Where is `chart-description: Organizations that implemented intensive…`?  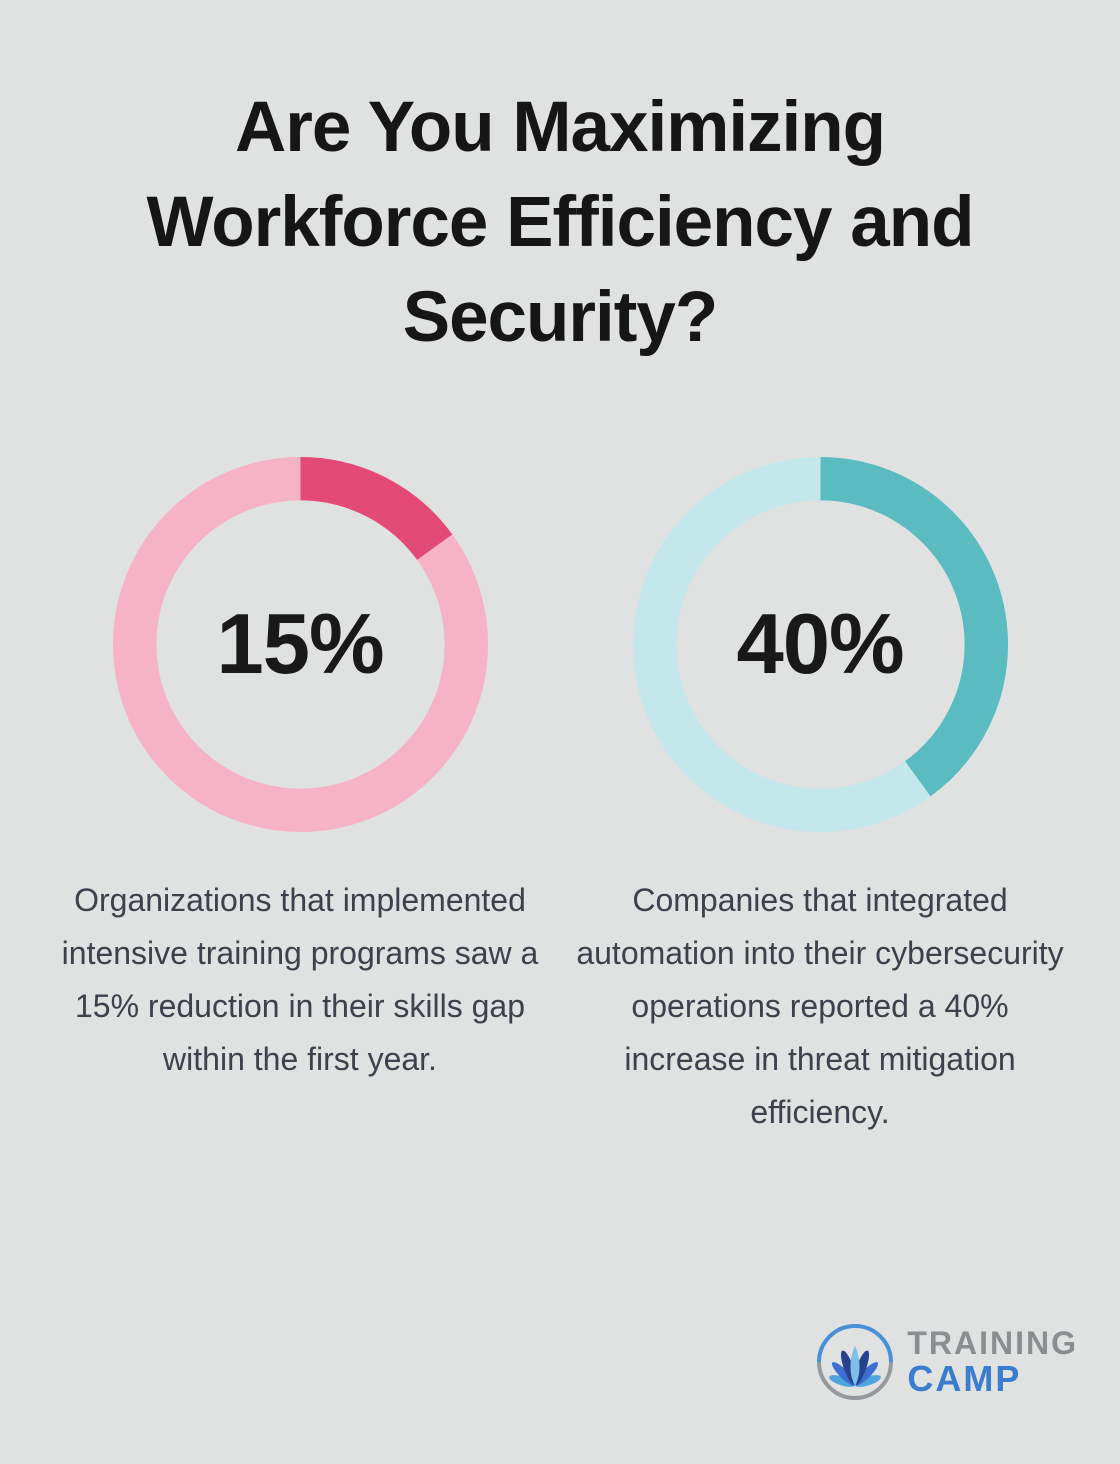 chart-description: Organizations that implemented intensive… is located at coordinates (300, 979).